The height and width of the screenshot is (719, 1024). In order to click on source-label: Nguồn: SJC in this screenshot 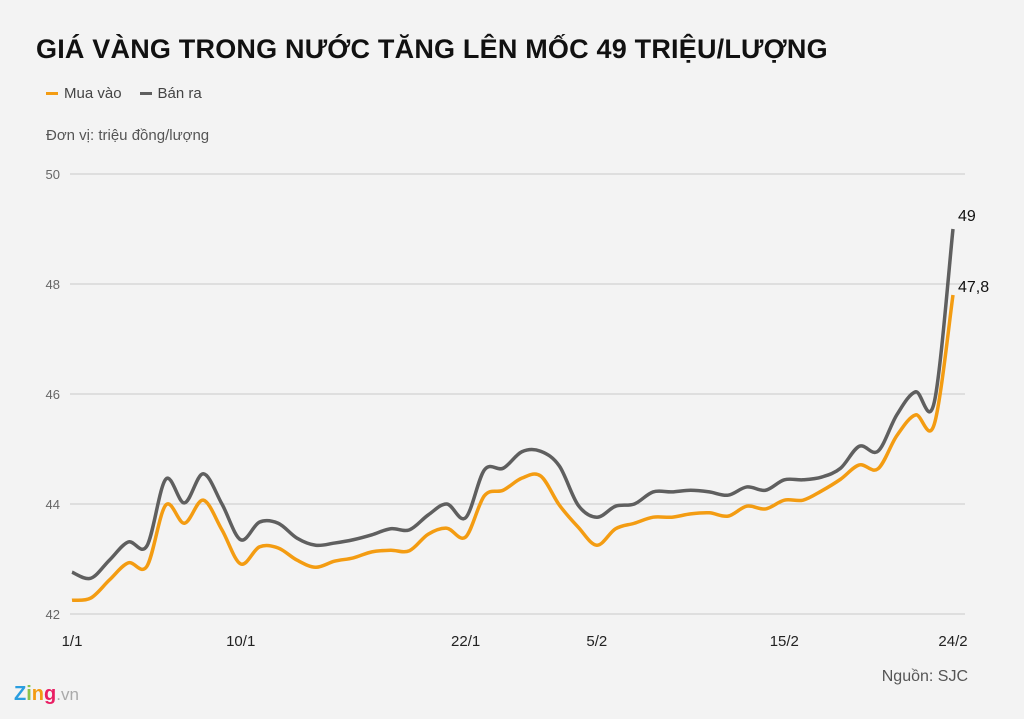, I will do `click(924, 676)`.